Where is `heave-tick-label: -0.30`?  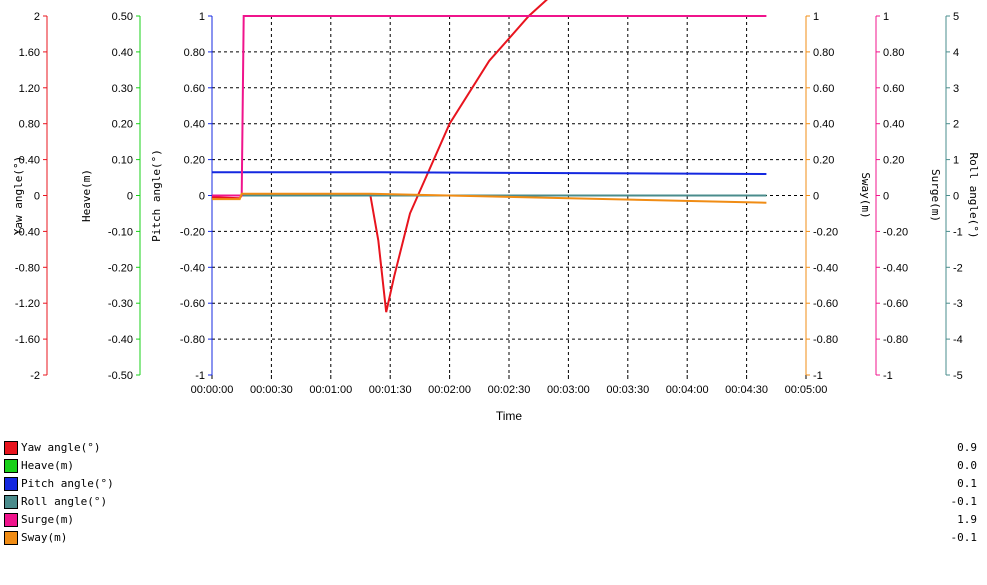
heave-tick-label: -0.30 is located at coordinates (120, 304).